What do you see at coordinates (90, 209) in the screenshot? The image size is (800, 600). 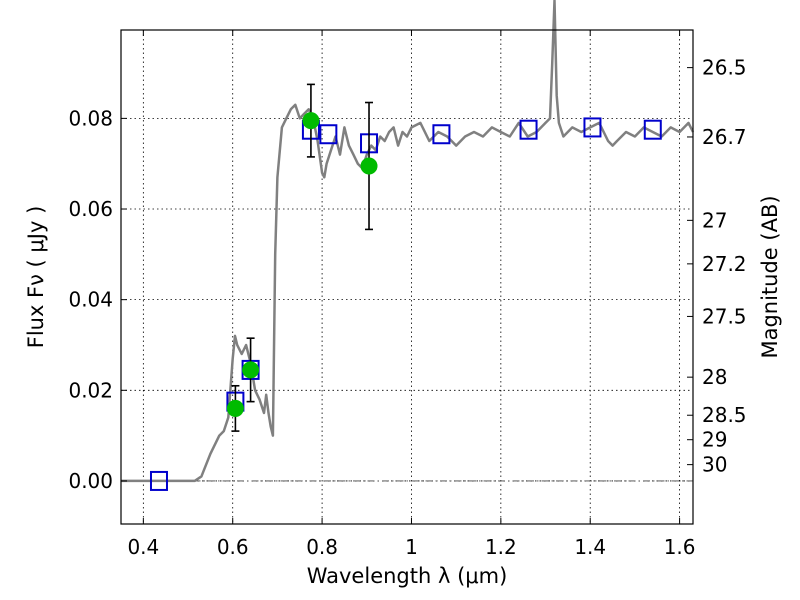 I see `y-tick-label: 0.06` at bounding box center [90, 209].